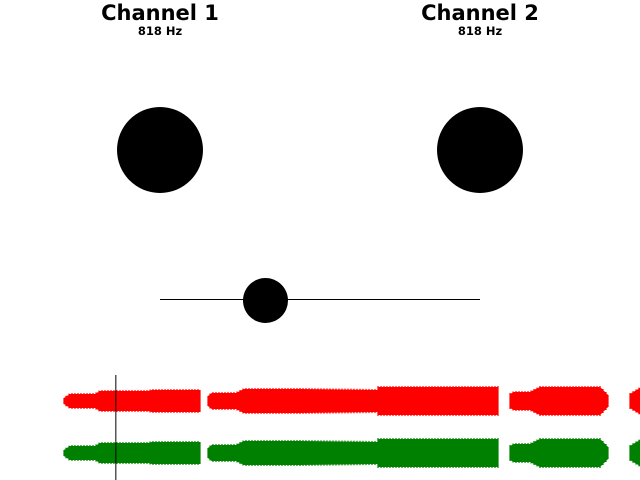 This screenshot has height=480, width=640. Describe the element at coordinates (480, 31) in the screenshot. I see `channel-2-frequency: 818 Hz` at that location.